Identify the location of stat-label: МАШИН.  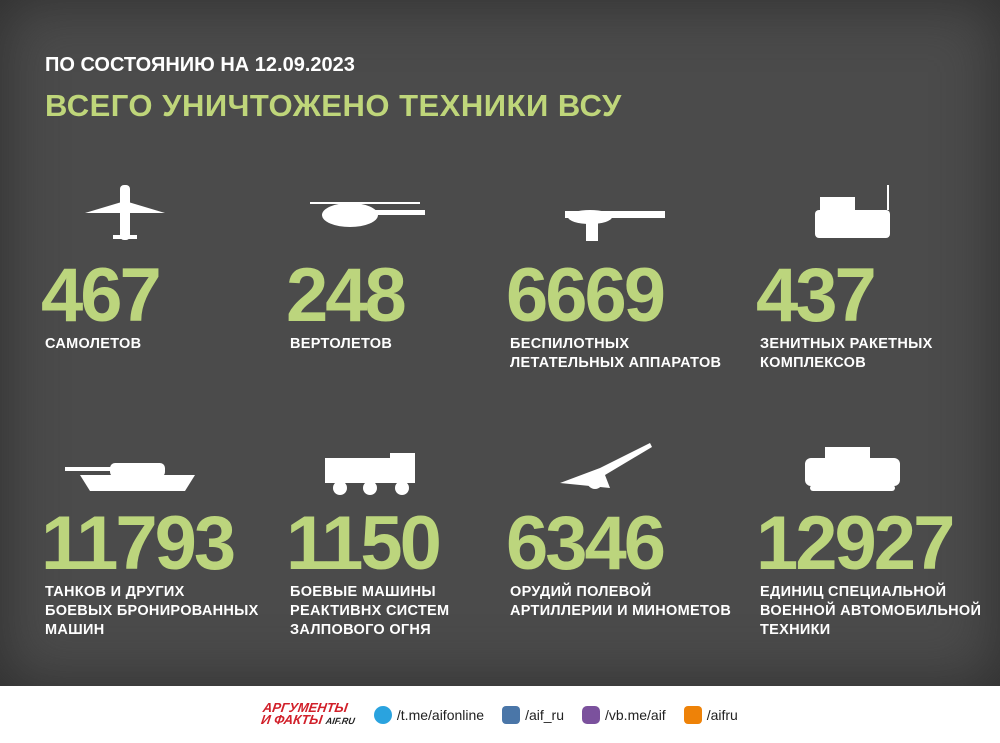
(75, 630).